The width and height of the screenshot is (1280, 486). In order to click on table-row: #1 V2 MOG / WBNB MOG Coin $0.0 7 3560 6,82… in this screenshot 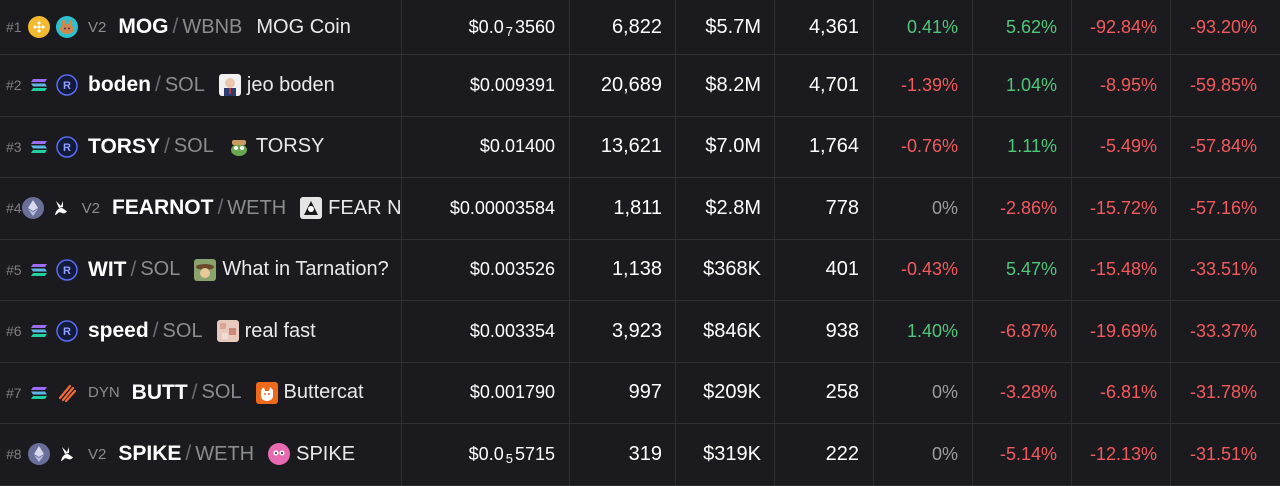, I will do `click(640, 27)`.